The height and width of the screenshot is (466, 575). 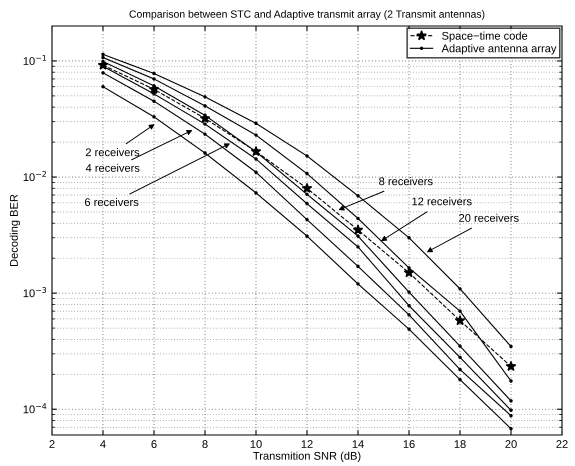 I want to click on x-tick-label: 8, so click(x=205, y=444).